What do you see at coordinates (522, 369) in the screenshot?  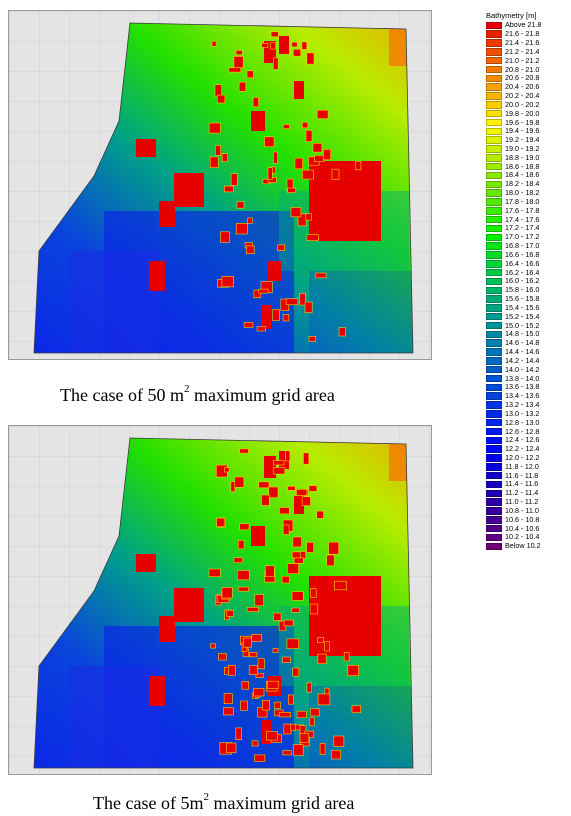 I see `legend-label: 14.0 - 14.2` at bounding box center [522, 369].